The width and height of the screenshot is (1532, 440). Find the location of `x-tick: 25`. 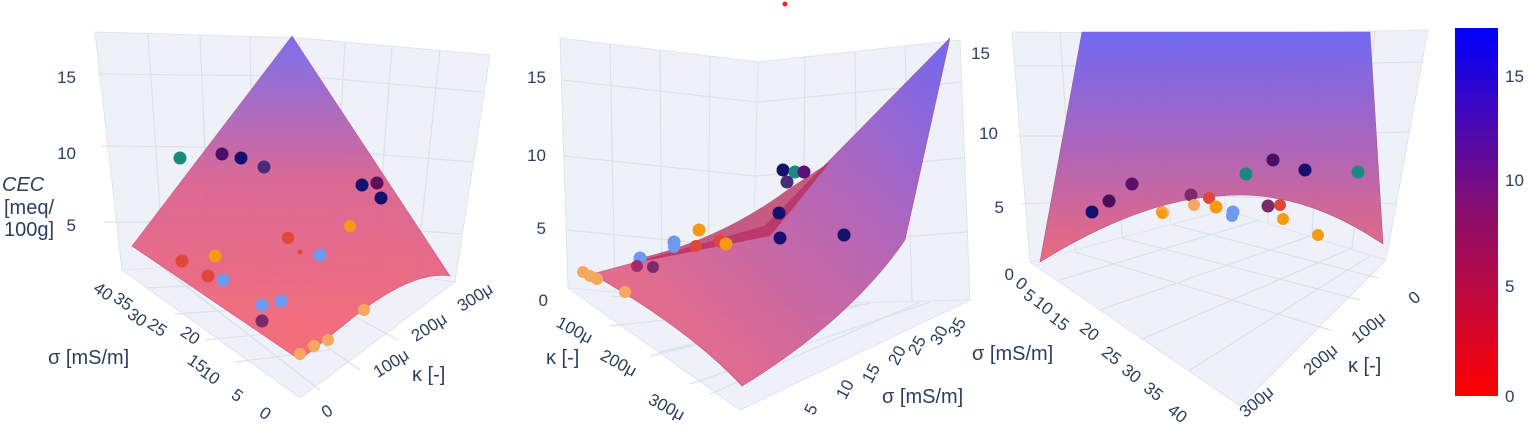

x-tick: 25 is located at coordinates (1111, 355).